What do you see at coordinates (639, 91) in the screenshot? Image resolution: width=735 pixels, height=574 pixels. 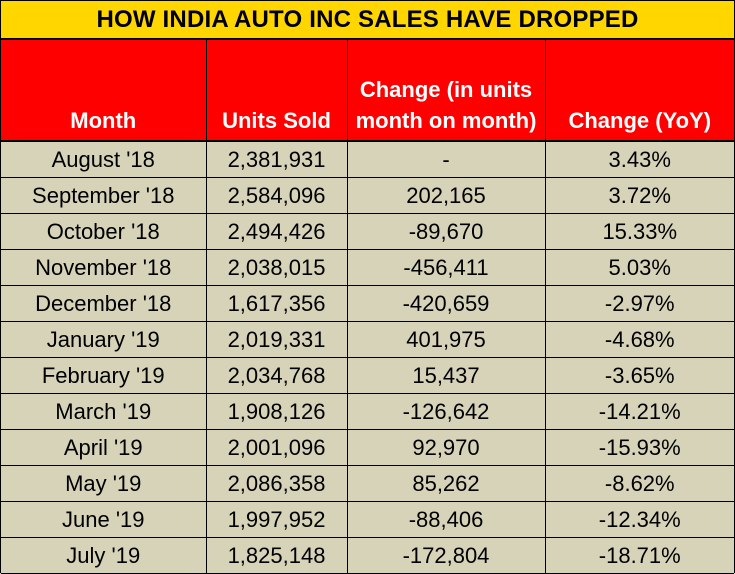 I see `header-change-yoy: Change (YoY)` at bounding box center [639, 91].